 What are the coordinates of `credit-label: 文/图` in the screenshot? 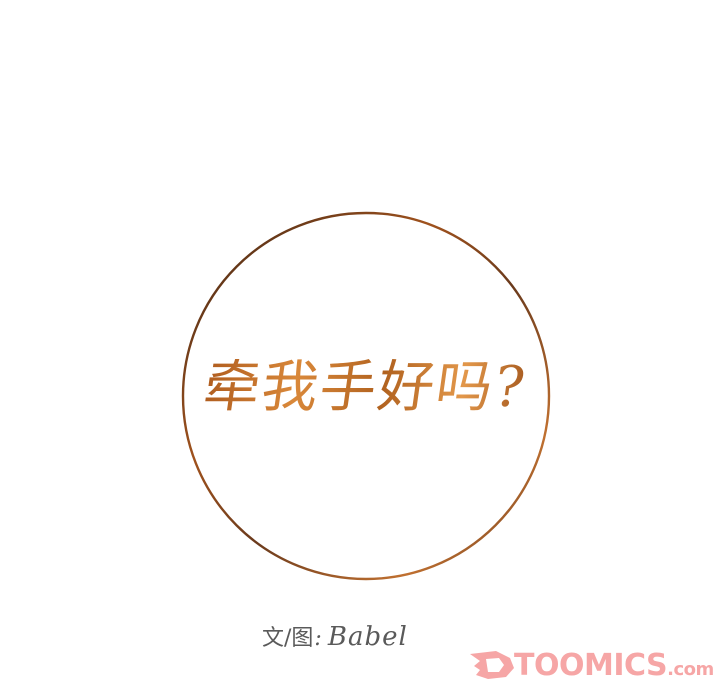 It's located at (288, 638).